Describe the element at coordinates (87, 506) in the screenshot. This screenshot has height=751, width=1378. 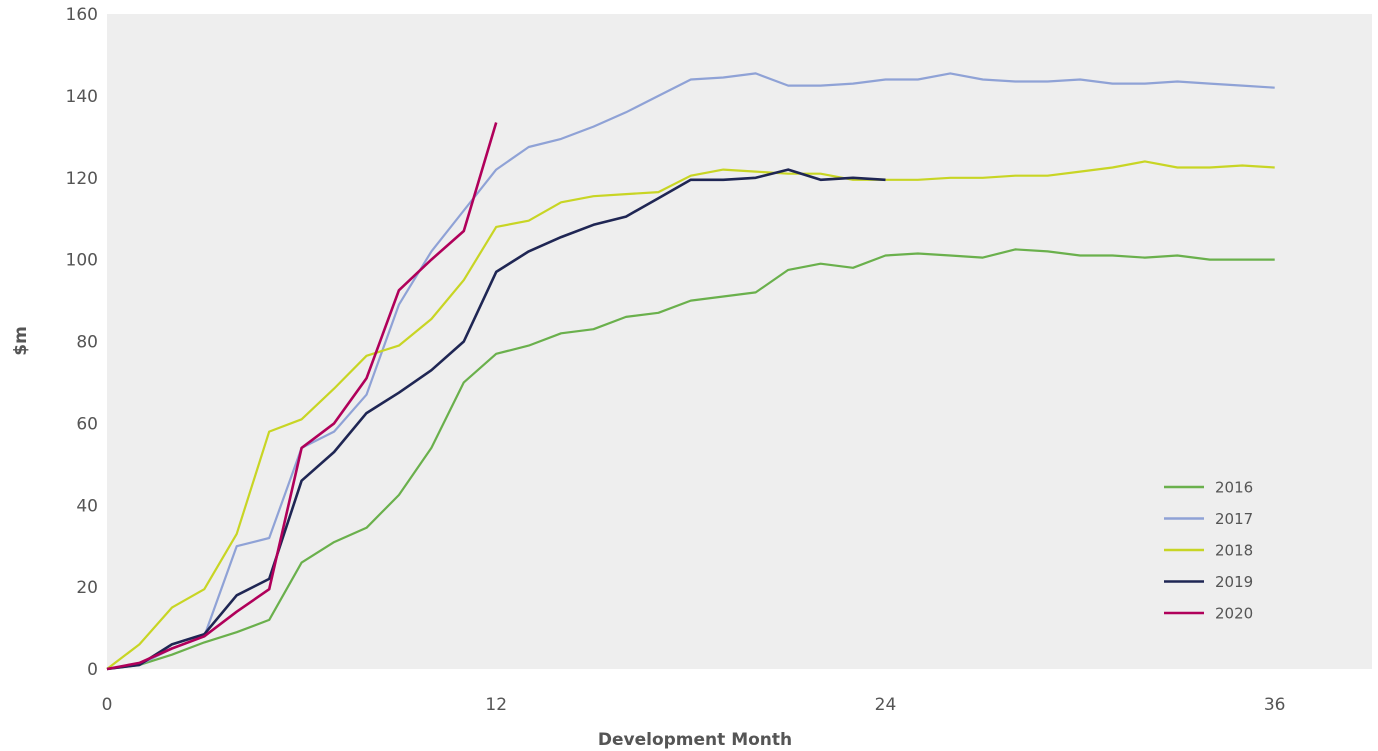
I see `y-tick-label: 40` at that location.